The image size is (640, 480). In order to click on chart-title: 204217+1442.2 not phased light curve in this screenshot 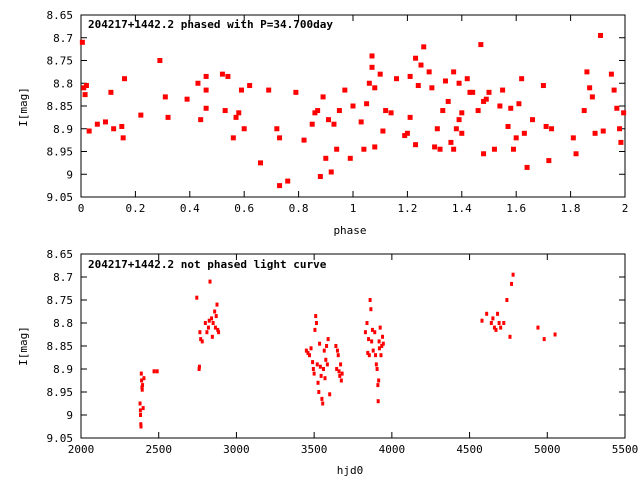, I will do `click(207, 264)`.